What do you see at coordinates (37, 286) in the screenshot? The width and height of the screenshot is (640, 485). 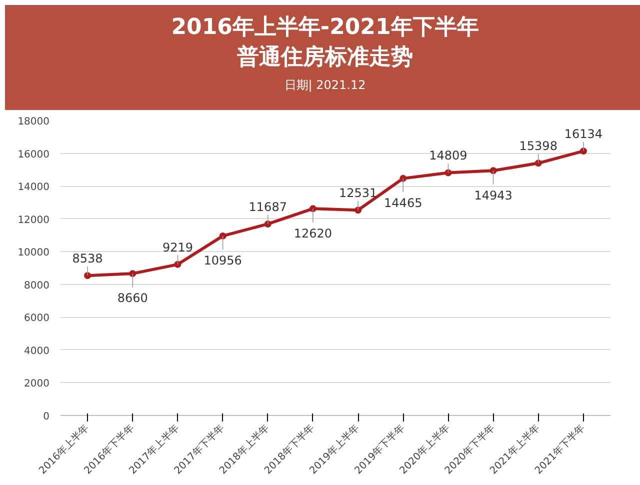 I see `y-tick-label: 8000` at bounding box center [37, 286].